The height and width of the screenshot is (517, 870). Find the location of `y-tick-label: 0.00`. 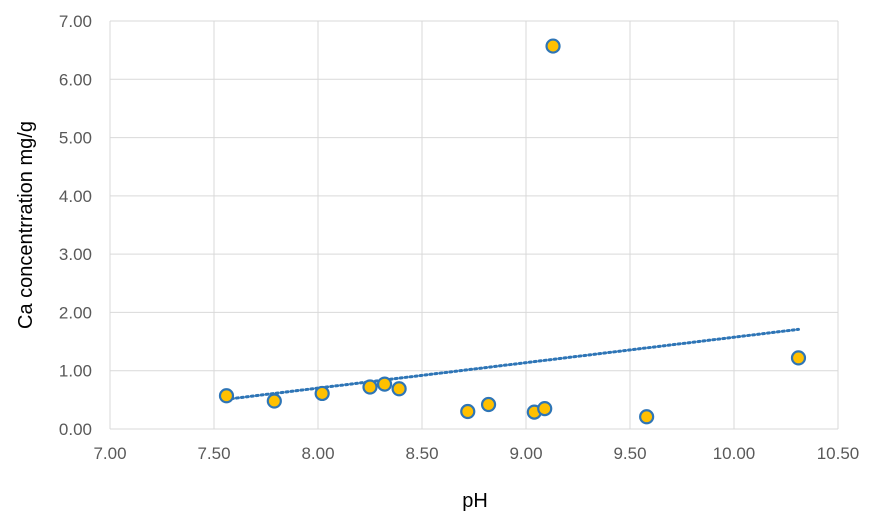

y-tick-label: 0.00 is located at coordinates (75, 429).